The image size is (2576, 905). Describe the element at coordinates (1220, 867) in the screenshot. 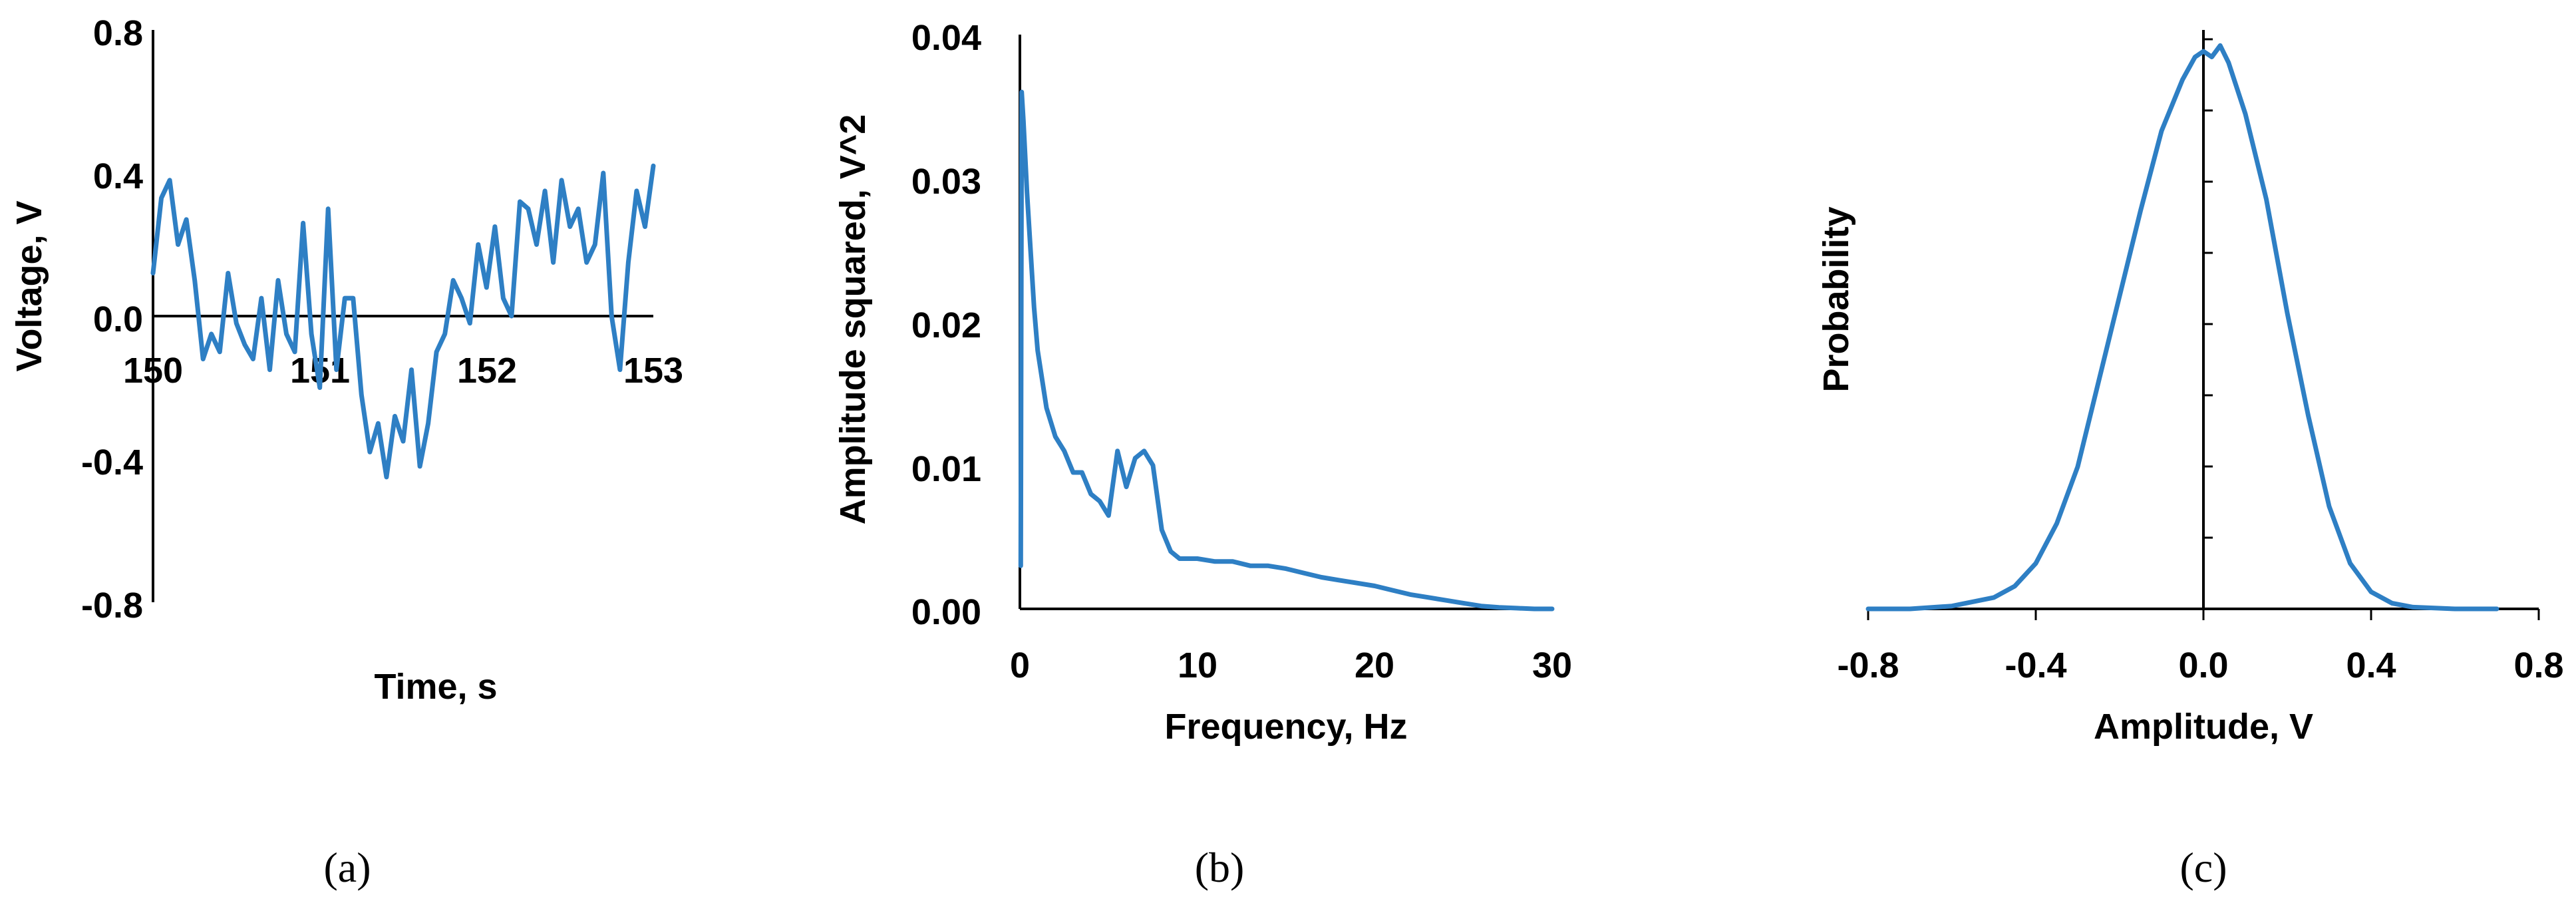

I see `panel-label-b: (b)` at that location.